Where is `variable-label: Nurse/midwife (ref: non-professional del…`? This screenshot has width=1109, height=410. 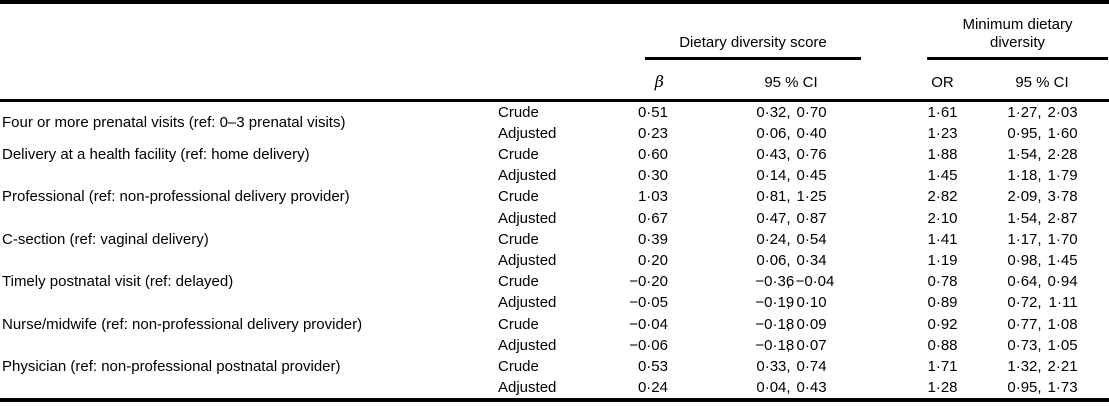
variable-label: Nurse/midwife (ref: non-professional del… is located at coordinates (182, 324).